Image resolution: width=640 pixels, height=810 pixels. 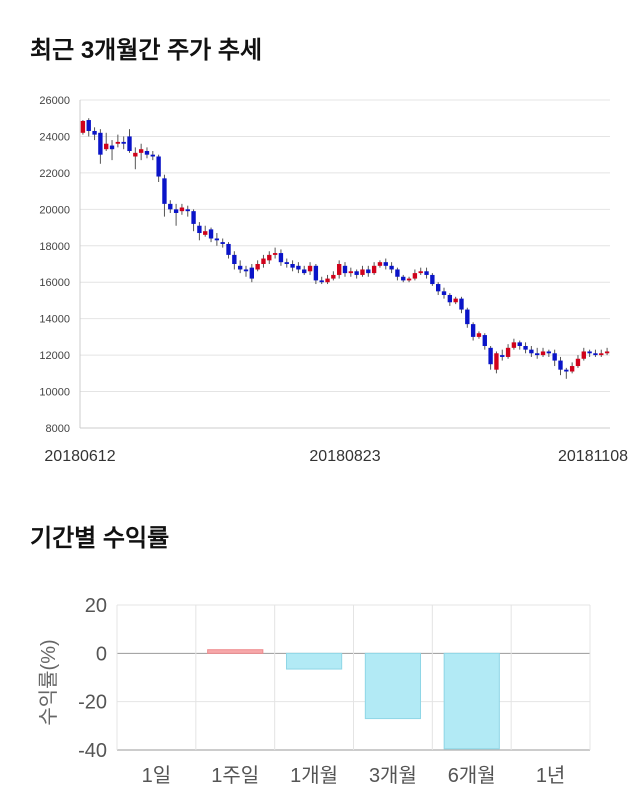 What do you see at coordinates (54, 393) in the screenshot?
I see `y-tick-label: 10000` at bounding box center [54, 393].